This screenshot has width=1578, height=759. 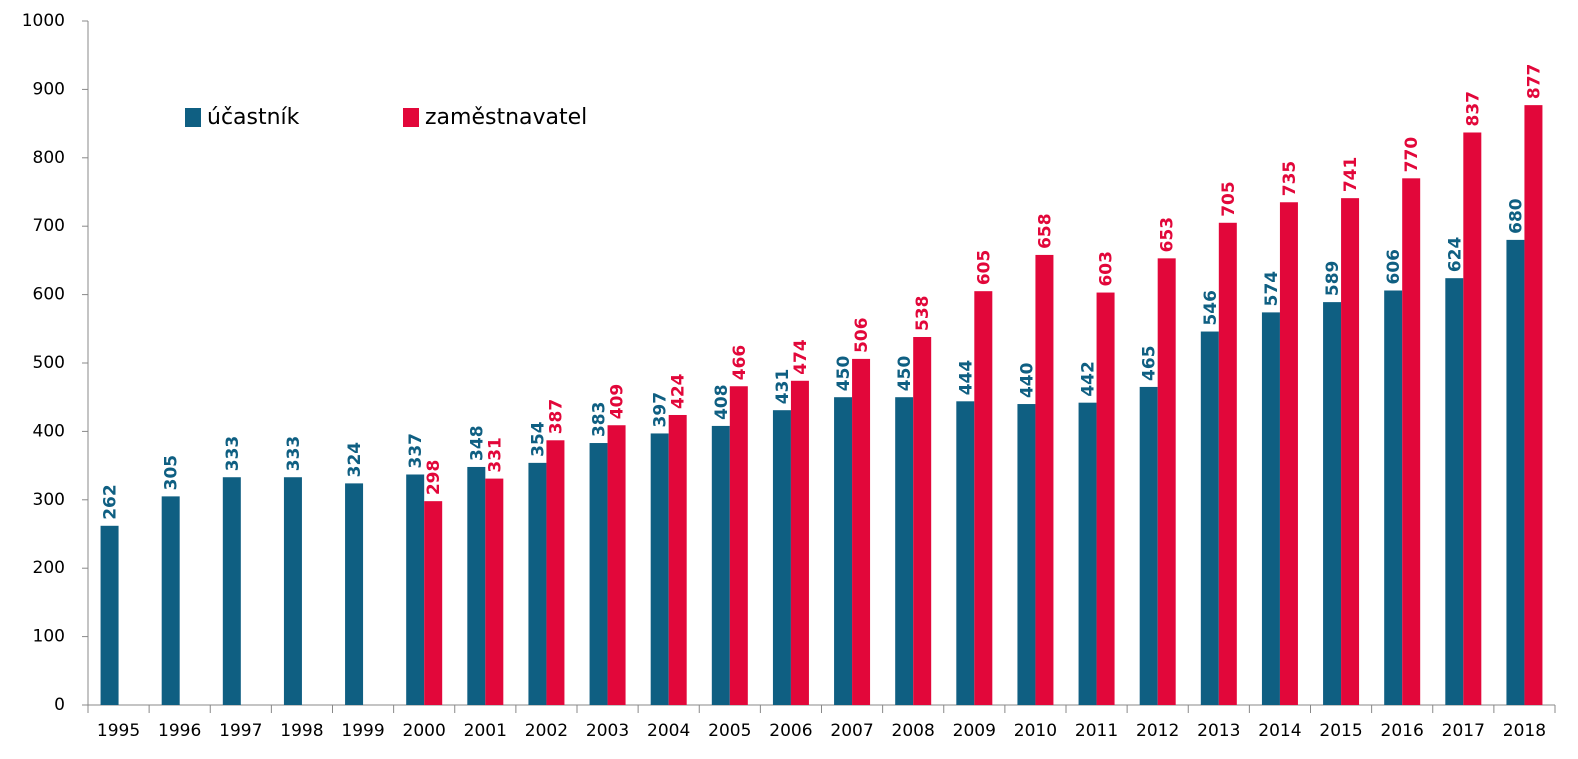 I want to click on value-label: 538, so click(x=923, y=314).